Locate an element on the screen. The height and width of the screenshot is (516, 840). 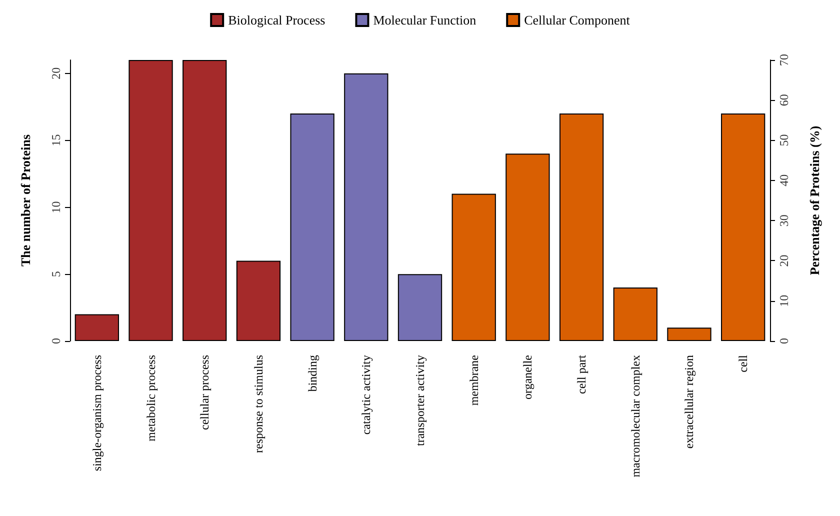
x-tick-label: binding is located at coordinates (312, 373).